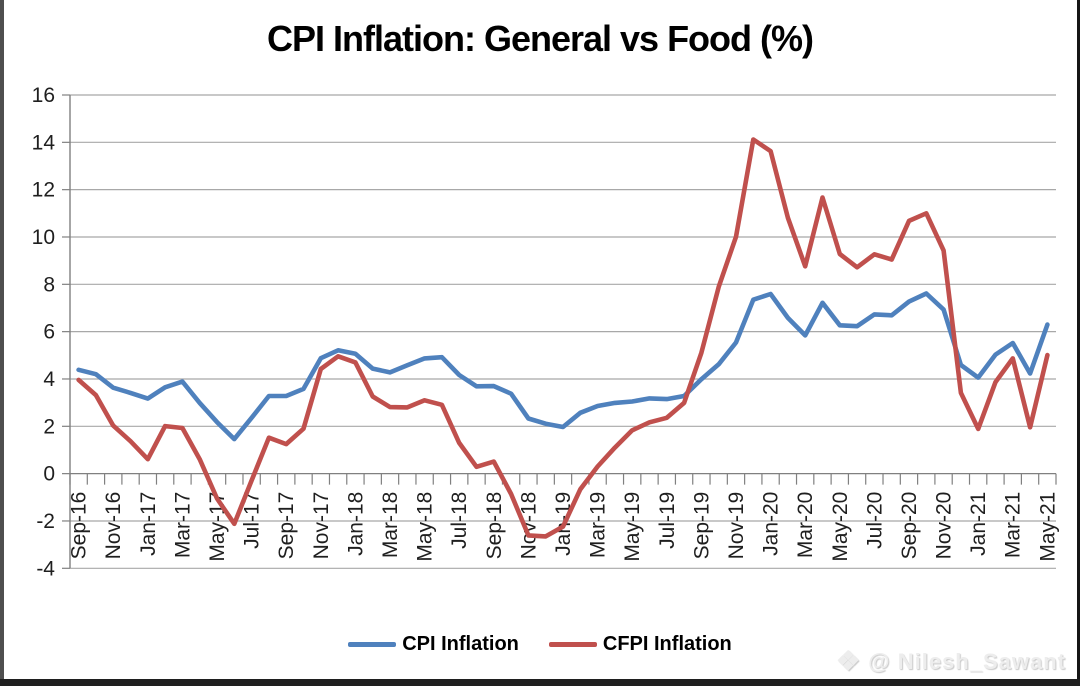 This screenshot has width=1080, height=686. I want to click on legend-item-cpi: CPI Inflation, so click(433, 644).